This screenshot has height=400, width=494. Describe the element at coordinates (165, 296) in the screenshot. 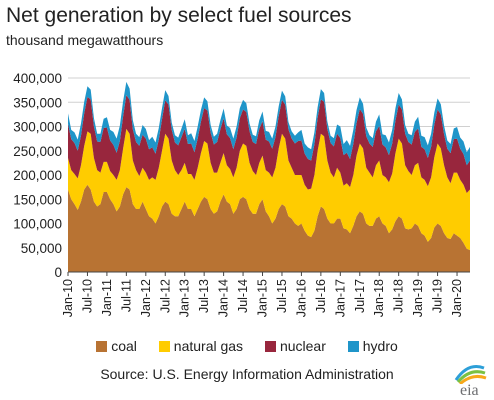

I see `x-tick-label: Jul-12` at that location.